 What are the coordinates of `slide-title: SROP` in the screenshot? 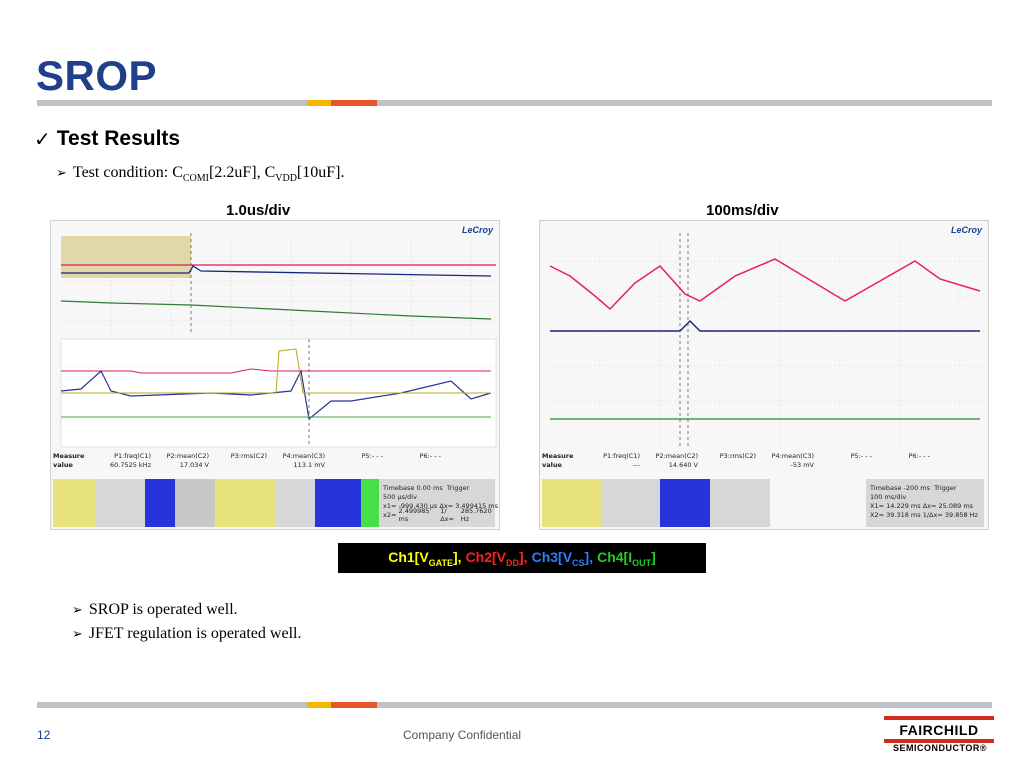 It's located at (97, 75).